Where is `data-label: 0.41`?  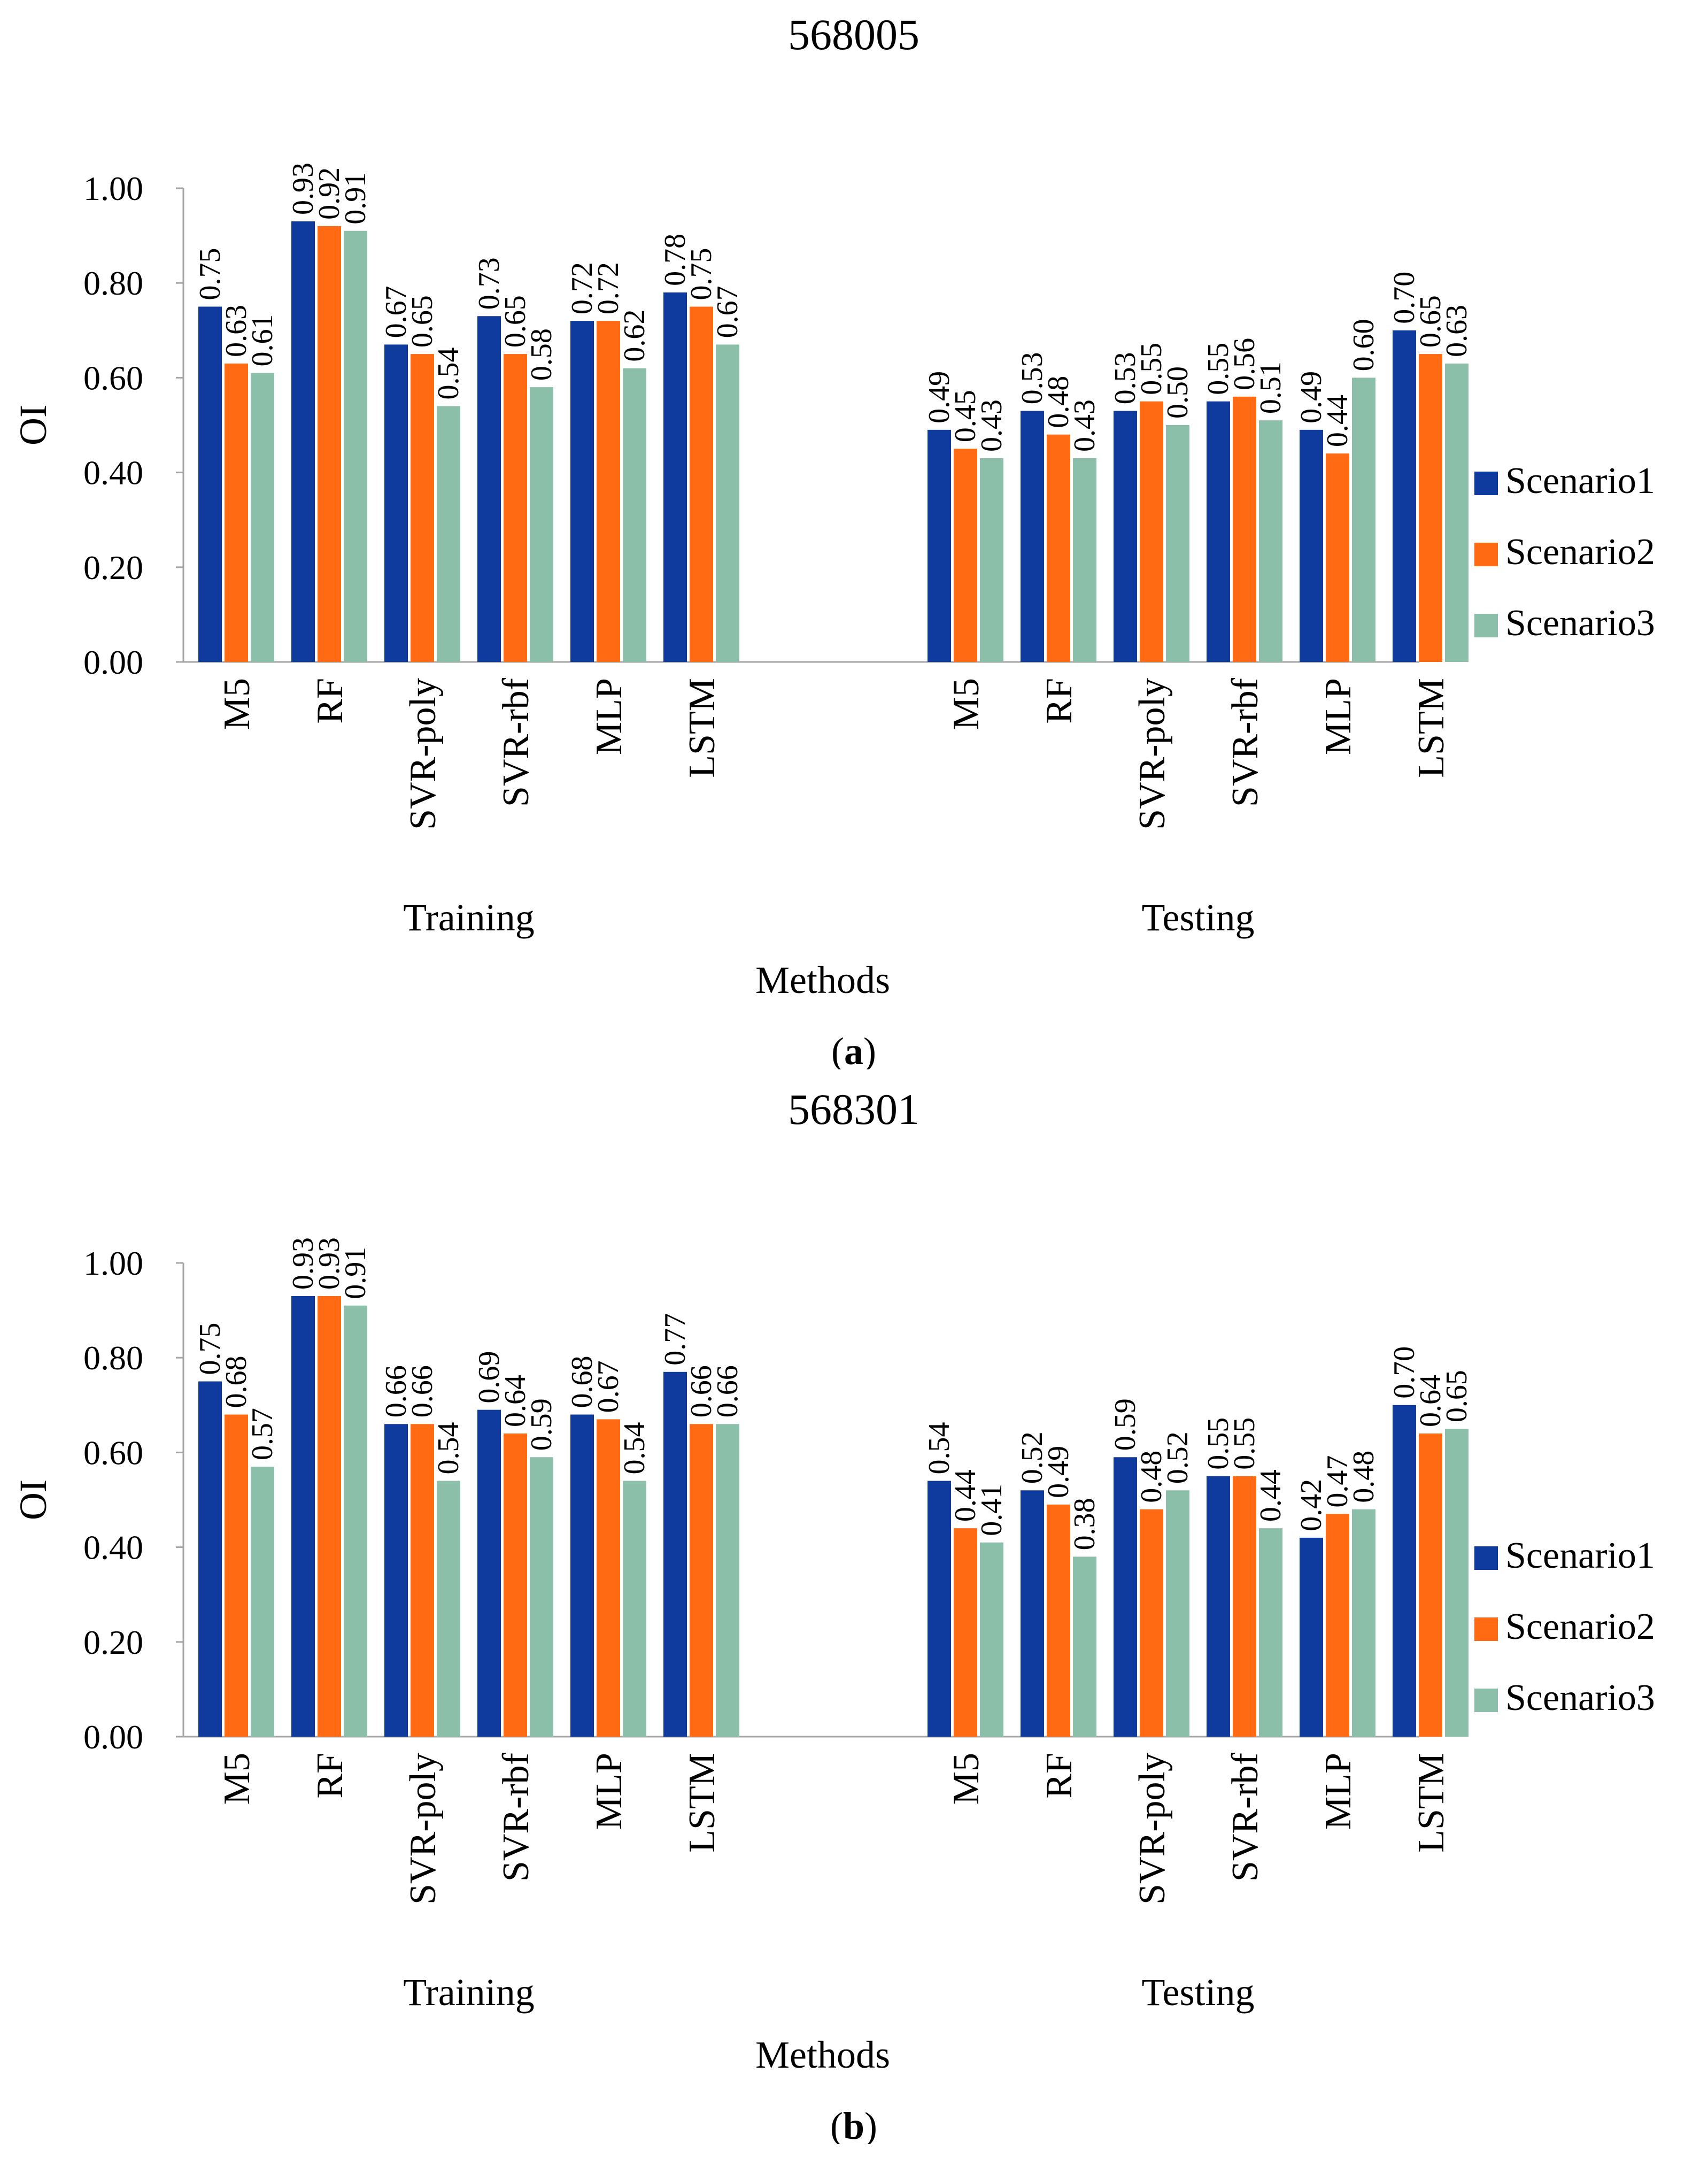
data-label: 0.41 is located at coordinates (991, 1510).